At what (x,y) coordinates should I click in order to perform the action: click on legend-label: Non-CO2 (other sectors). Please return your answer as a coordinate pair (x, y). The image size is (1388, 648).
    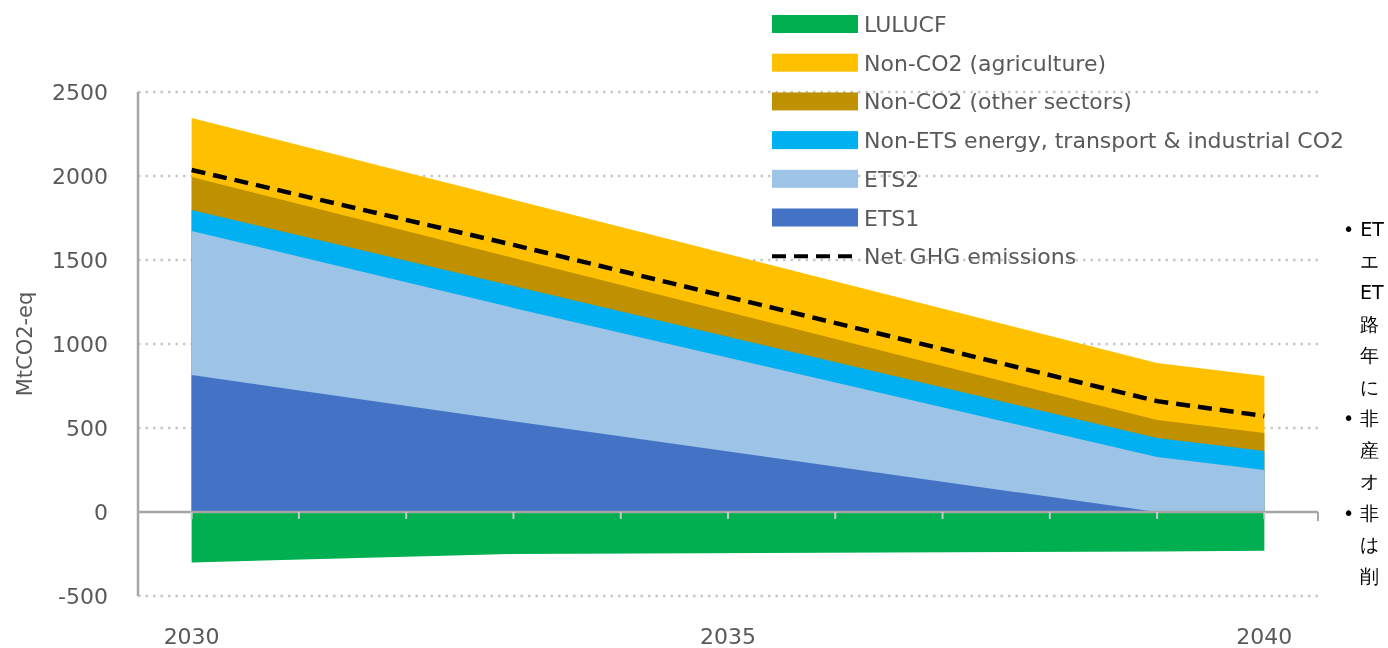
    Looking at the image, I should click on (998, 102).